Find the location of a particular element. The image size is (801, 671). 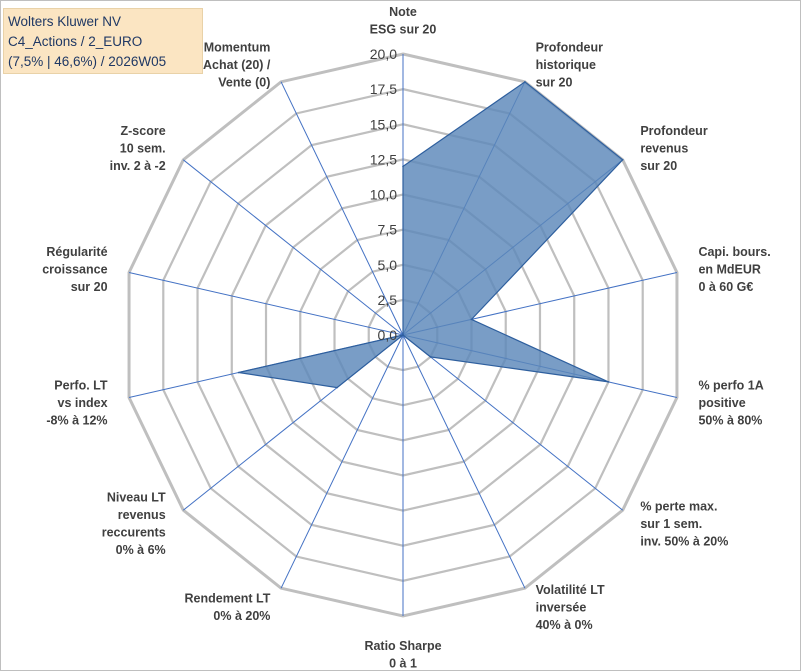

axis-label-line: inversée is located at coordinates (561, 607).